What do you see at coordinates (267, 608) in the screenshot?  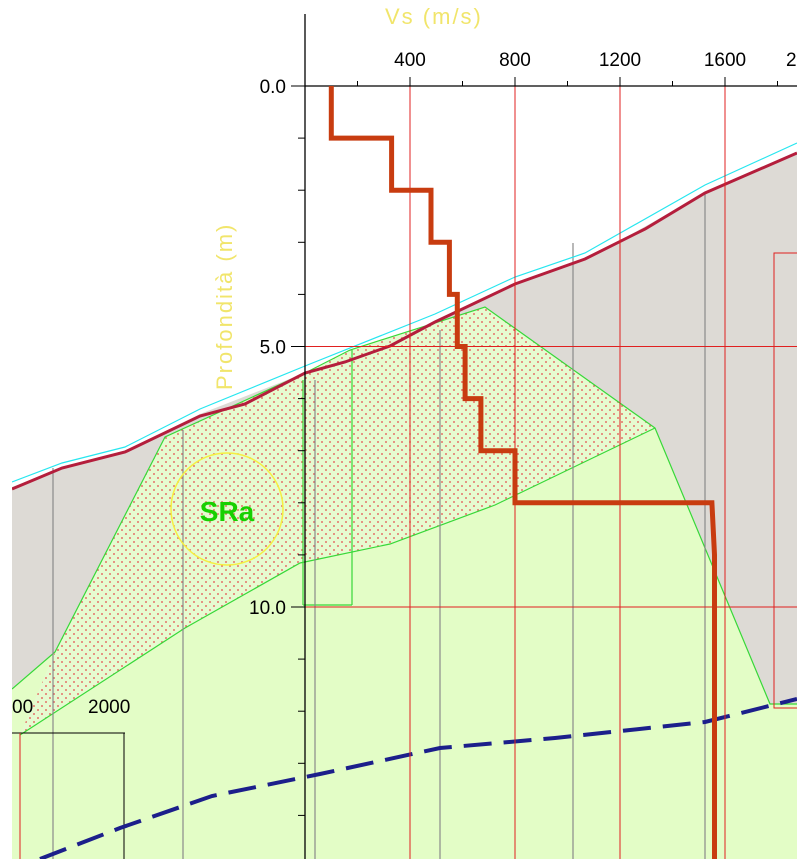 I see `y-tick-label: 10.0` at bounding box center [267, 608].